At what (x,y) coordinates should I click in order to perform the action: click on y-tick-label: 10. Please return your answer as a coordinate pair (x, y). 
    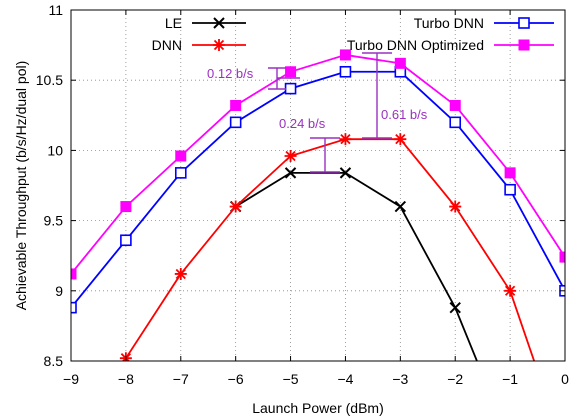
    Looking at the image, I should click on (55, 150).